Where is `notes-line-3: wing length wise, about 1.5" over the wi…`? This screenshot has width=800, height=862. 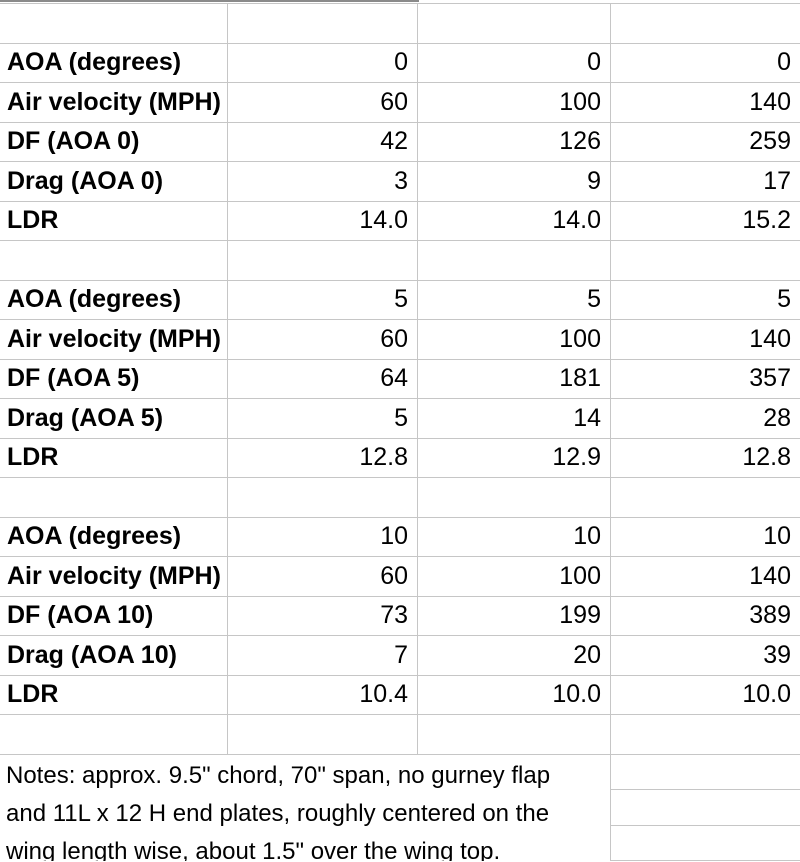
notes-line-3: wing length wise, about 1.5" over the wi… is located at coordinates (253, 849).